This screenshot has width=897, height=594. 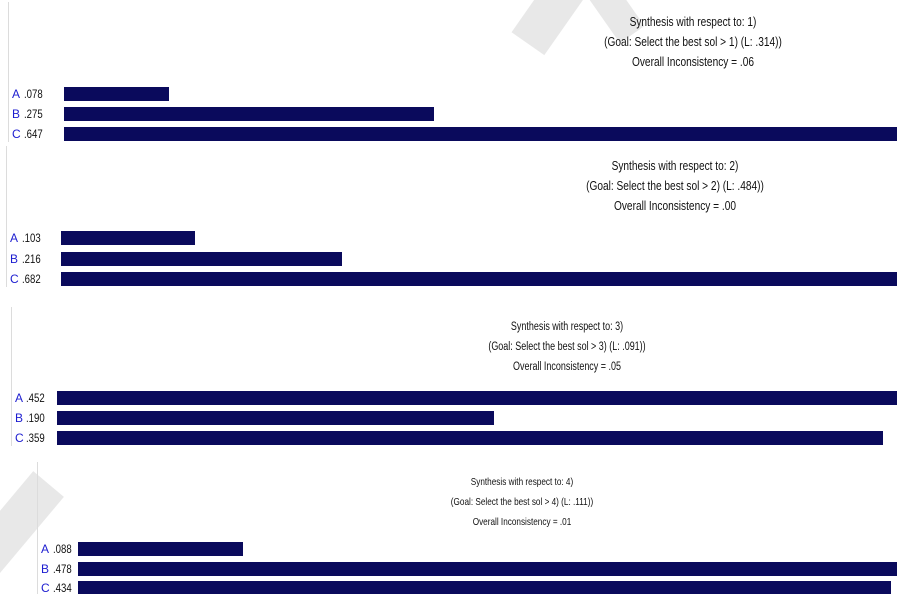 What do you see at coordinates (448, 549) in the screenshot?
I see `bar-row-a: A .088` at bounding box center [448, 549].